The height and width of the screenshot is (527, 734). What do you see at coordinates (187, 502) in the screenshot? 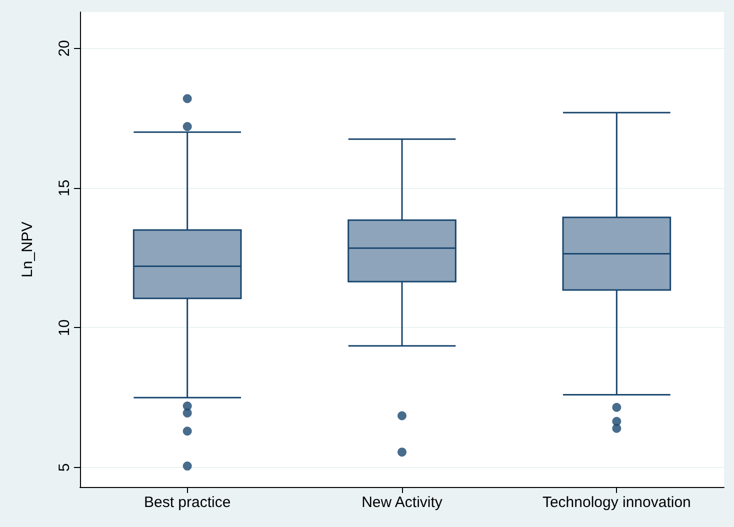
I see `x-tick-label: Best practice` at bounding box center [187, 502].